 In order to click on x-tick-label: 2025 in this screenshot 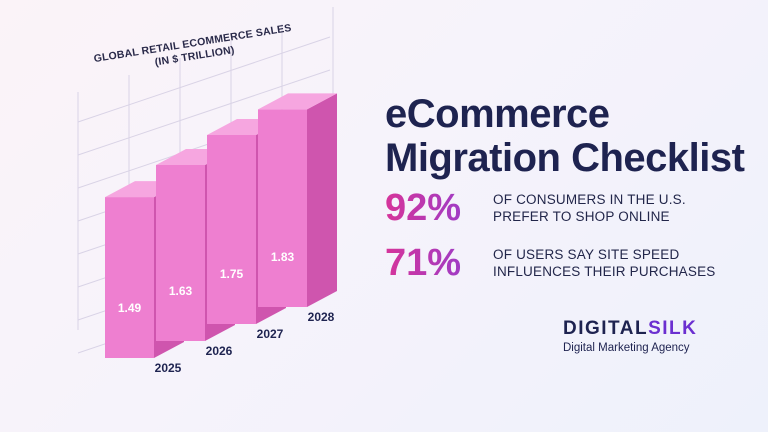, I will do `click(168, 368)`.